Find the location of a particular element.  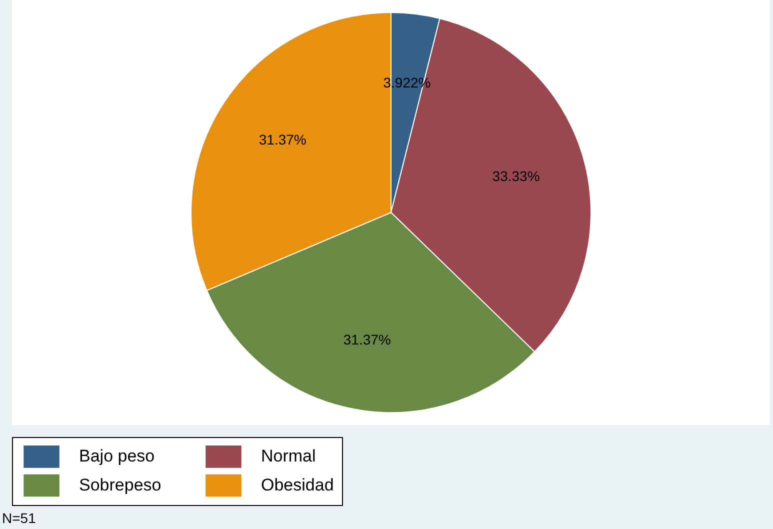

legend-label: Obesidad is located at coordinates (297, 485).